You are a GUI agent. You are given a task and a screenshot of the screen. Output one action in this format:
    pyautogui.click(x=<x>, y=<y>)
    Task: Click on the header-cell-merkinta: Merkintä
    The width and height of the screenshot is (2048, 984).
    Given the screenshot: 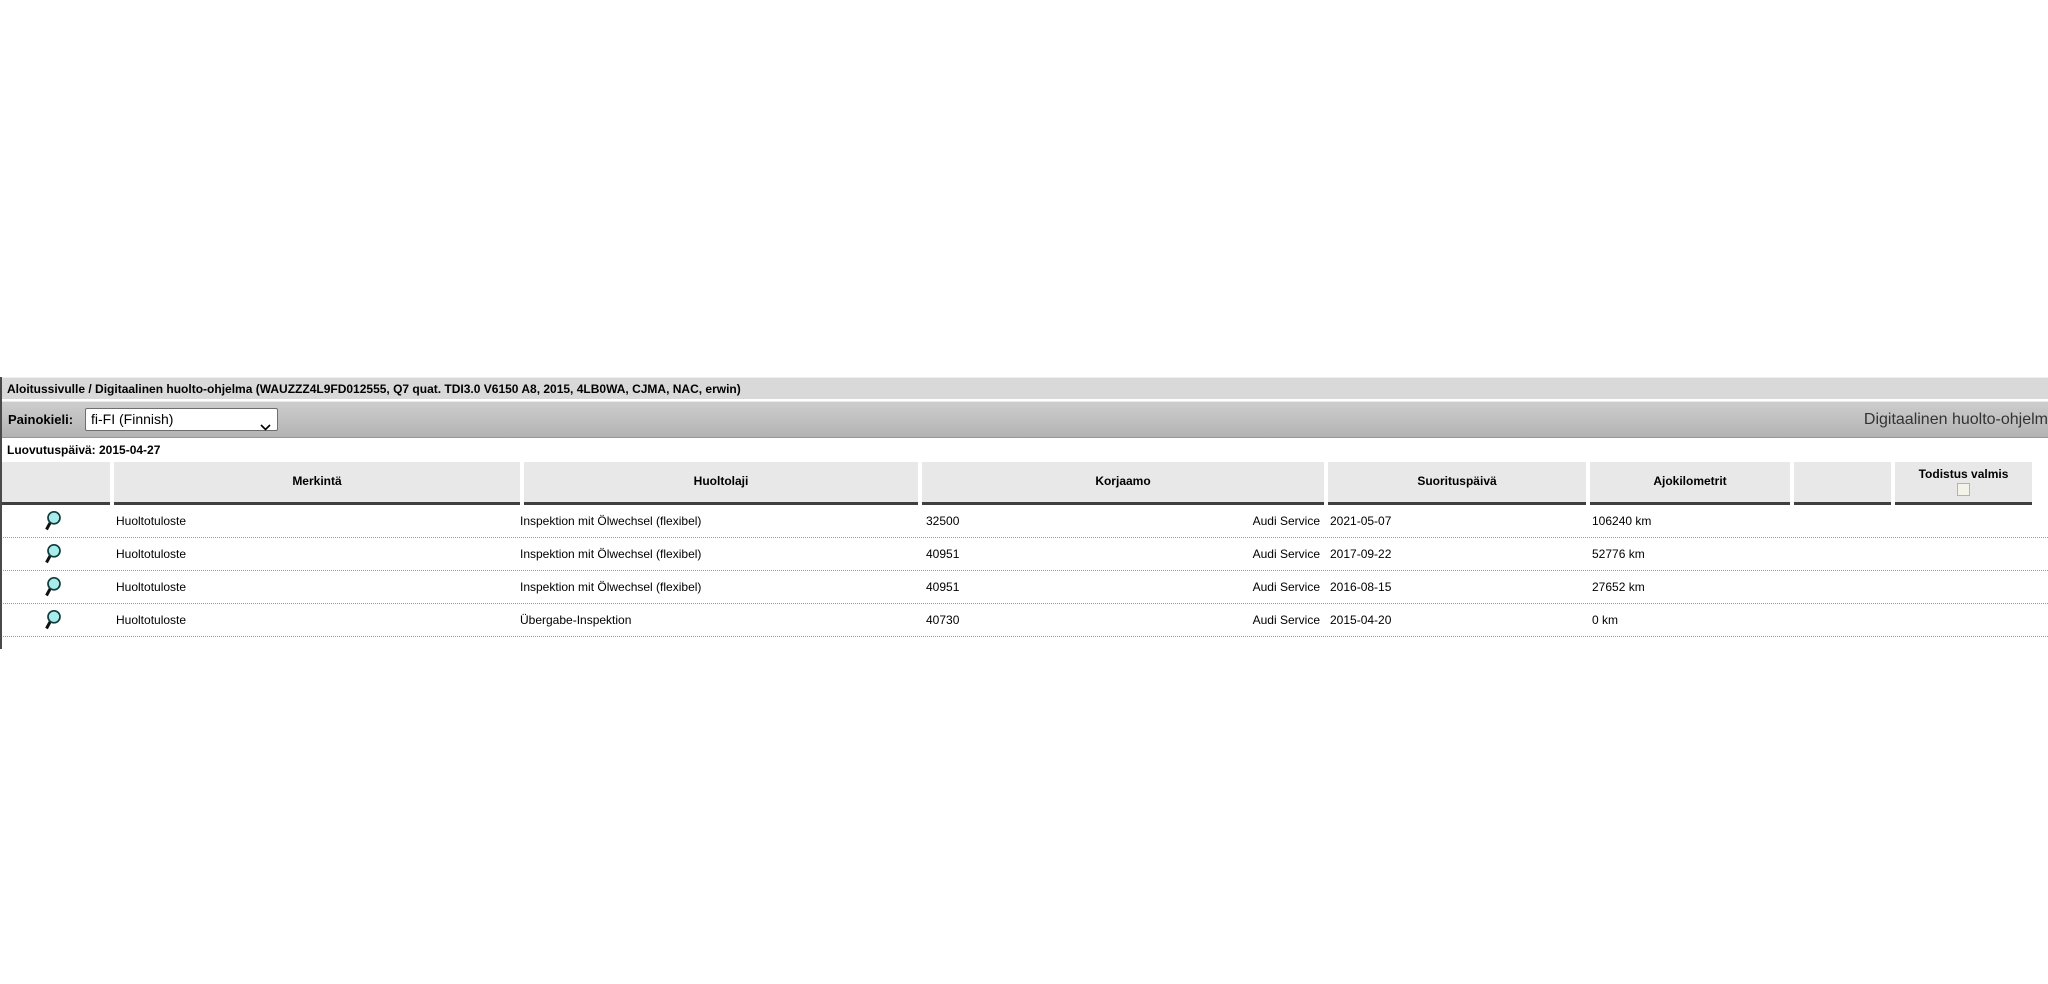 What is the action you would take?
    pyautogui.click(x=317, y=483)
    